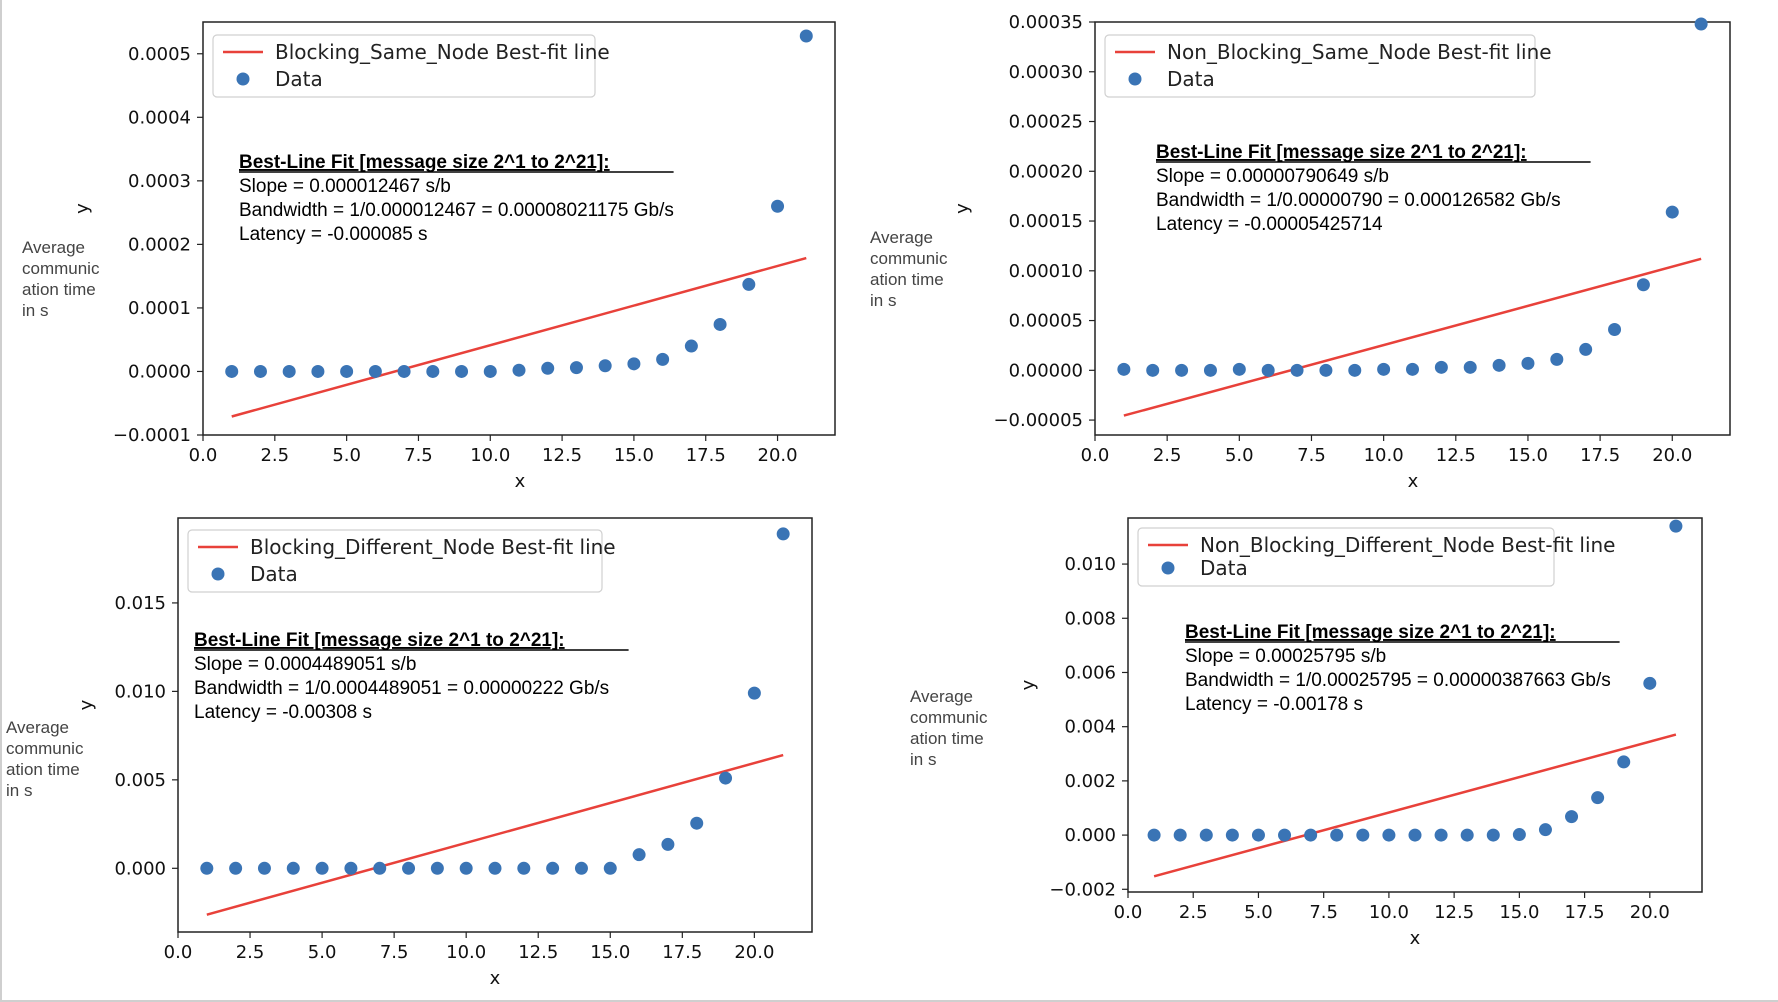  Describe the element at coordinates (1090, 727) in the screenshot. I see `y-tick-label: 0.004` at that location.